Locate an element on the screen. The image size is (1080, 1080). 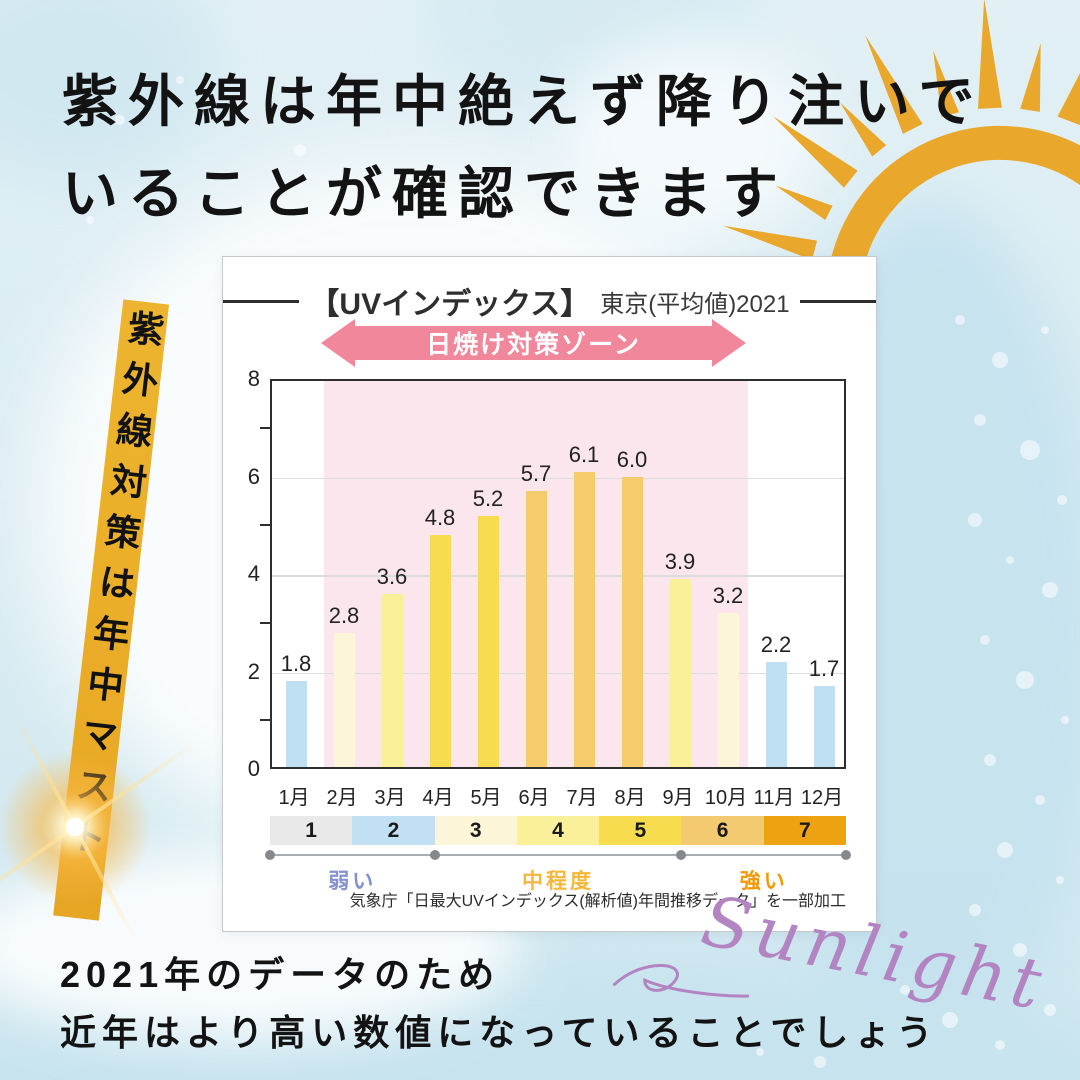
bar-value-label: 2.8 is located at coordinates (344, 615).